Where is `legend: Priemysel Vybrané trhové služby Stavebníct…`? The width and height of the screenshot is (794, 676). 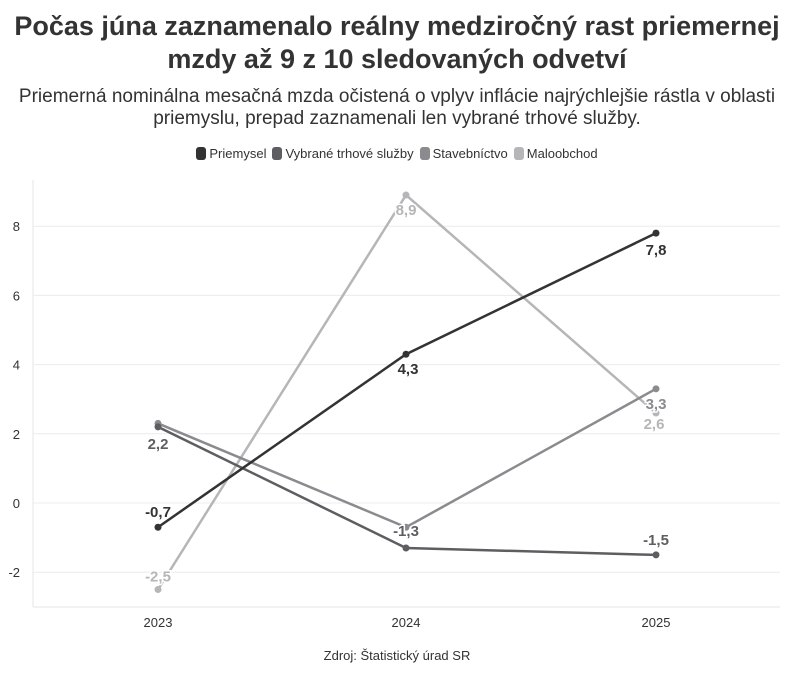 legend: Priemysel Vybrané trhové služby Stavebníct… is located at coordinates (397, 154).